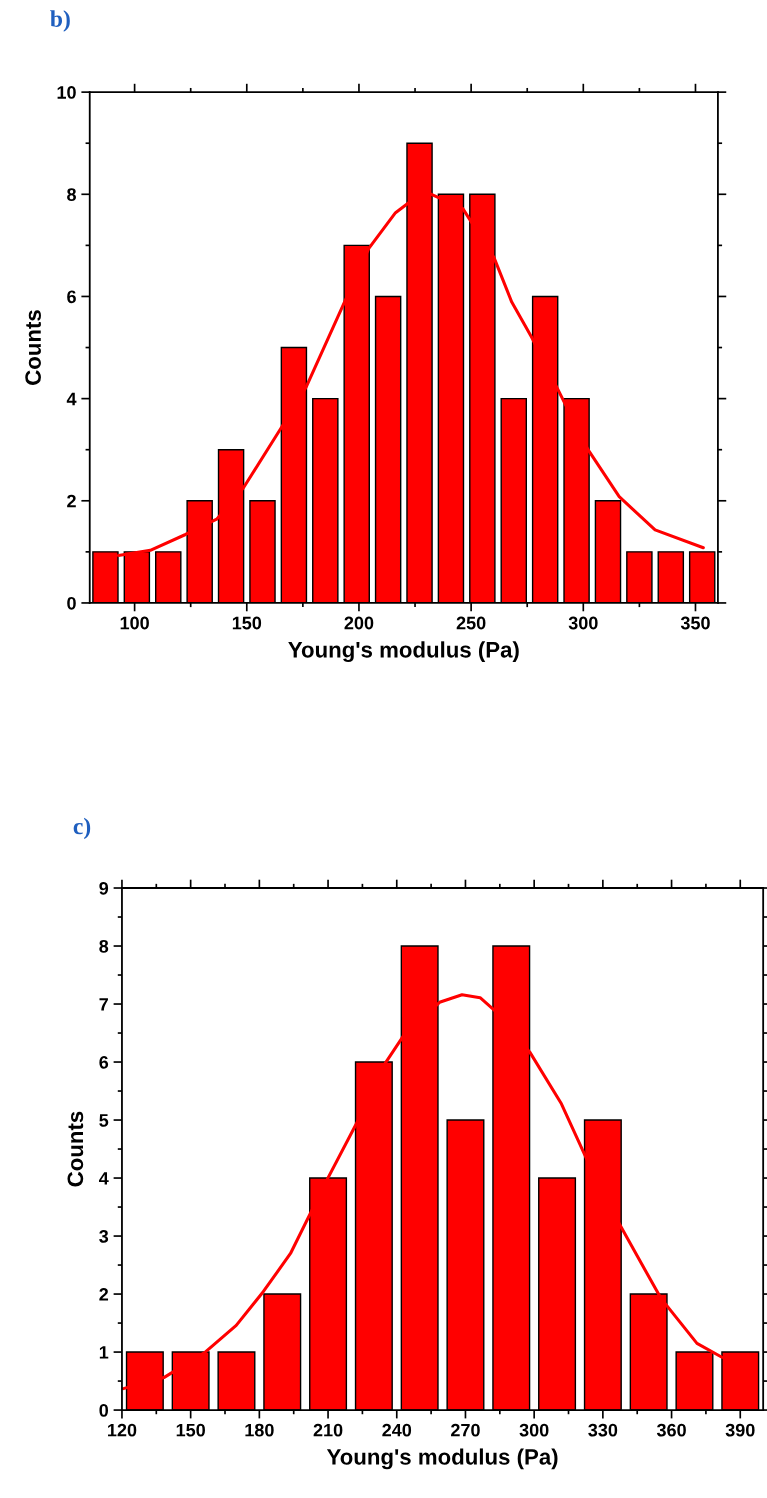 The width and height of the screenshot is (767, 1498). What do you see at coordinates (104, 1352) in the screenshot?
I see `y-tick-label: 1` at bounding box center [104, 1352].